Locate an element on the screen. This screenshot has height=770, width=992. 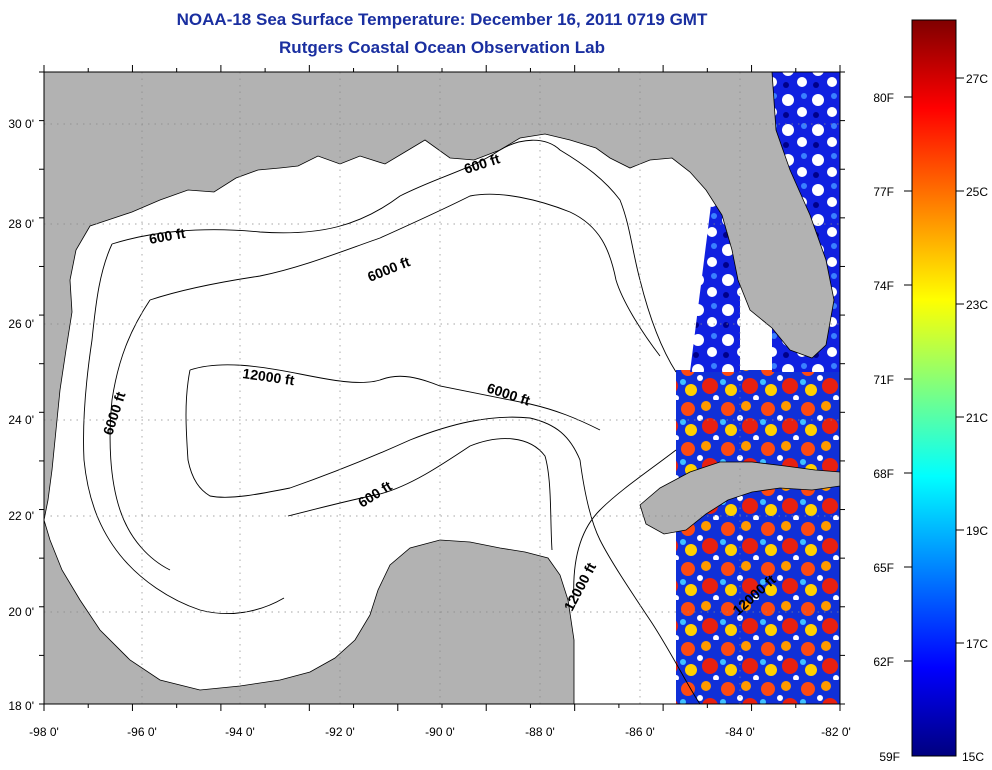
lon-label: -94 0' is located at coordinates (240, 732).